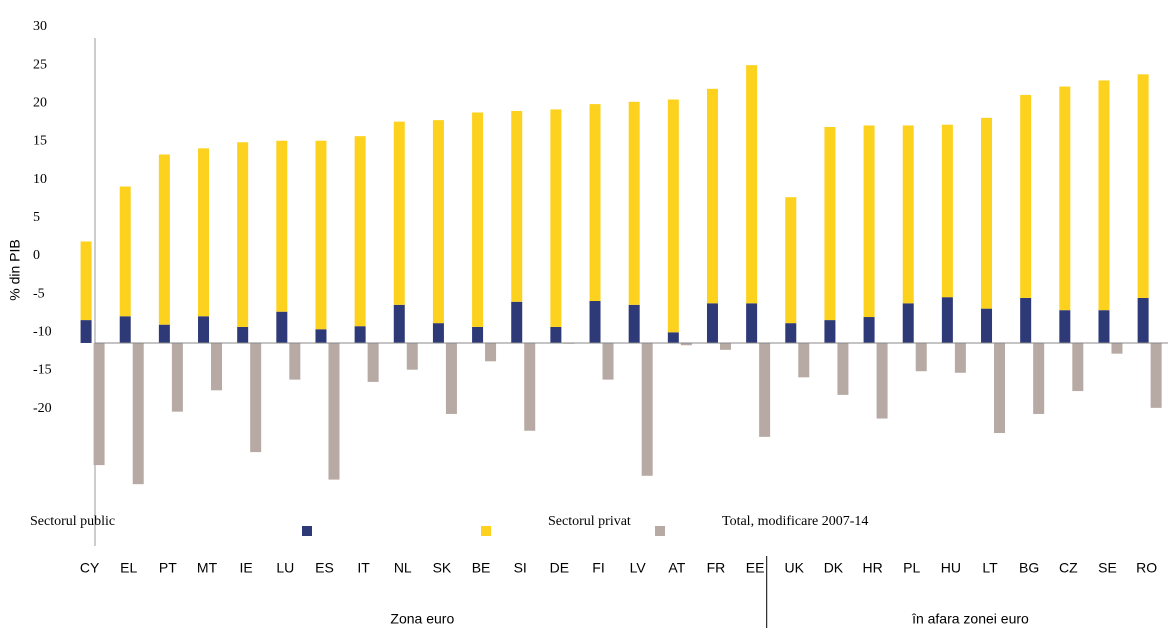 This screenshot has height=628, width=1168. What do you see at coordinates (422, 619) in the screenshot?
I see `group-label: Zona euro` at bounding box center [422, 619].